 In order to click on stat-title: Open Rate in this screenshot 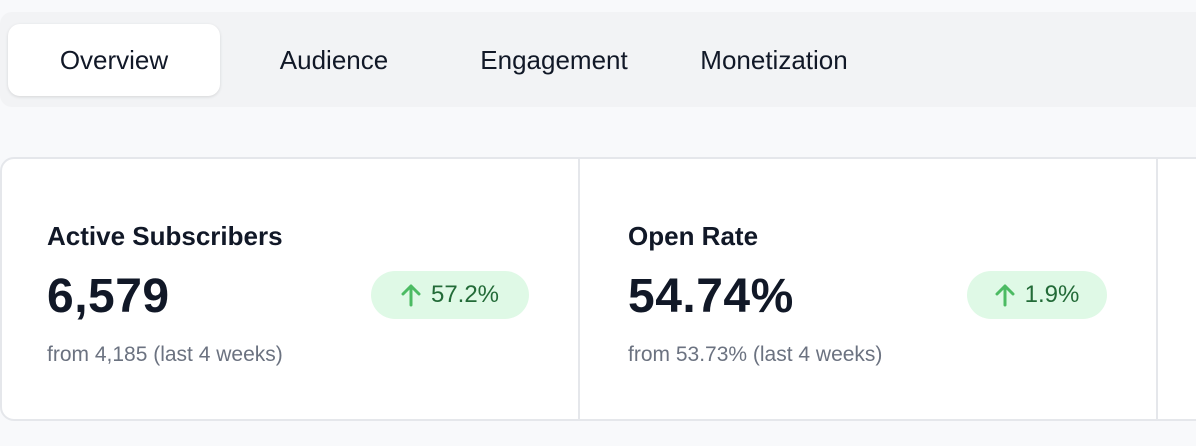, I will do `click(693, 236)`.